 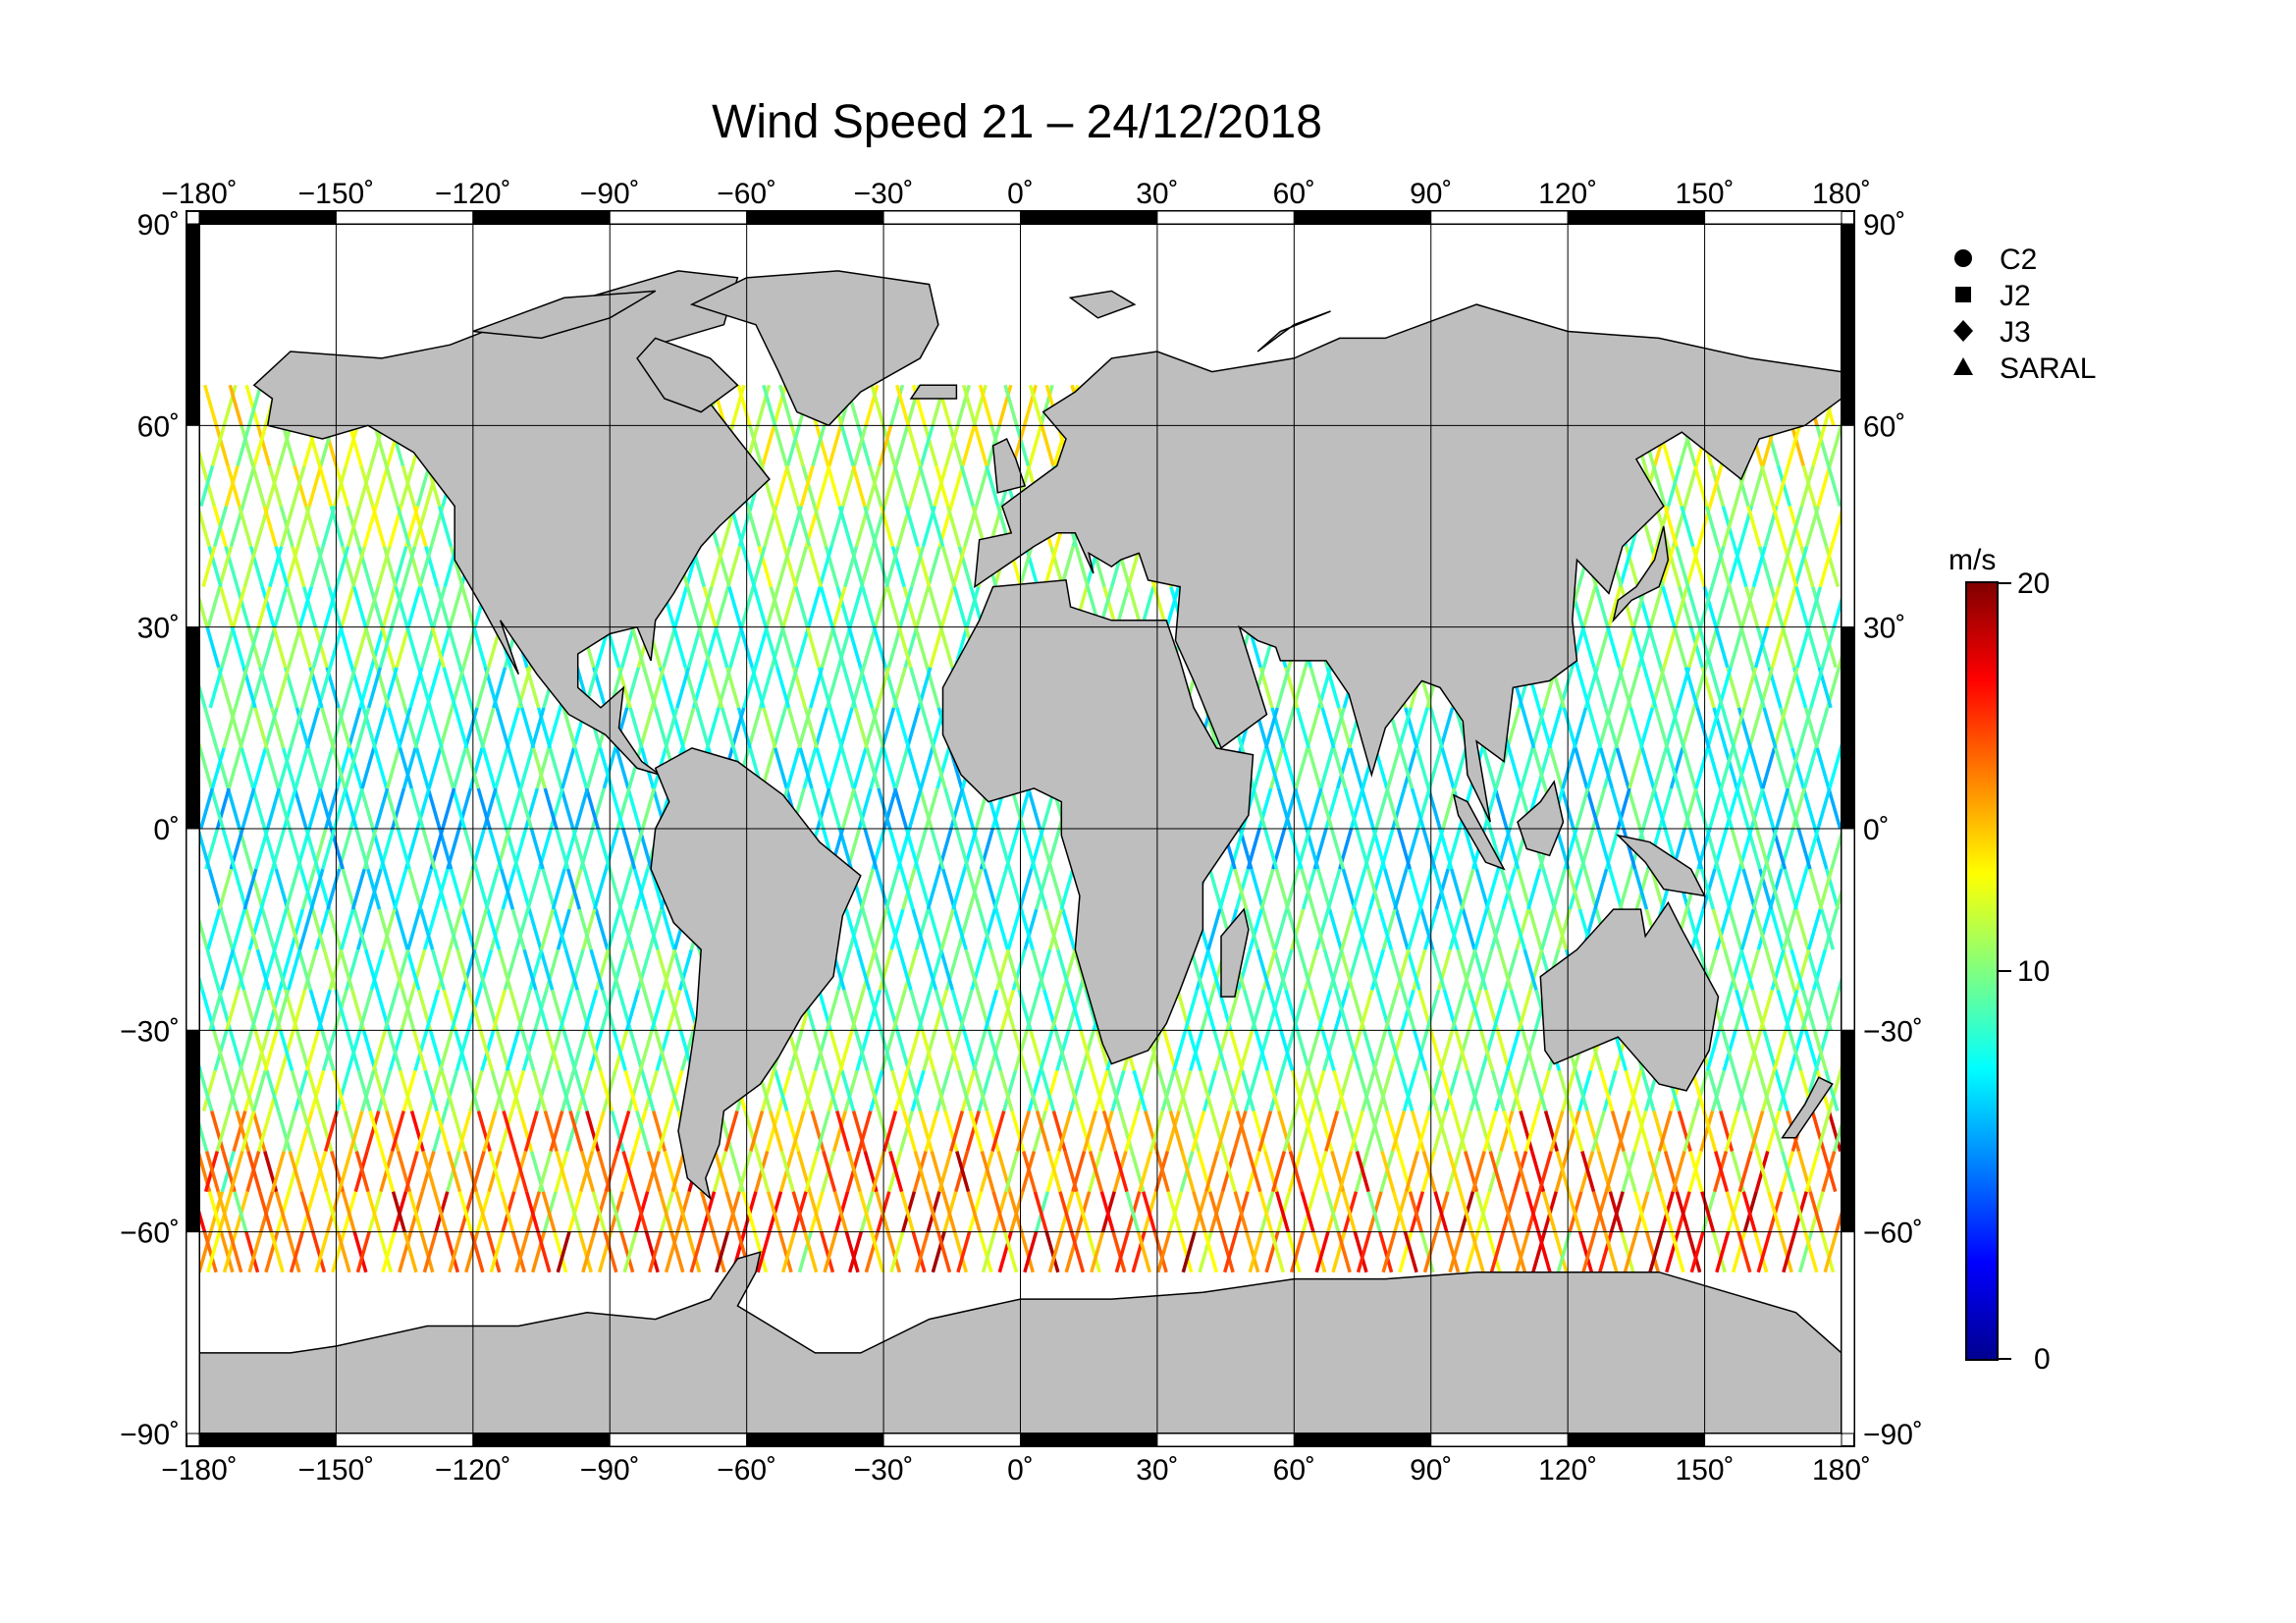 I want to click on frame-segment-bottom, so click(x=1225, y=1440).